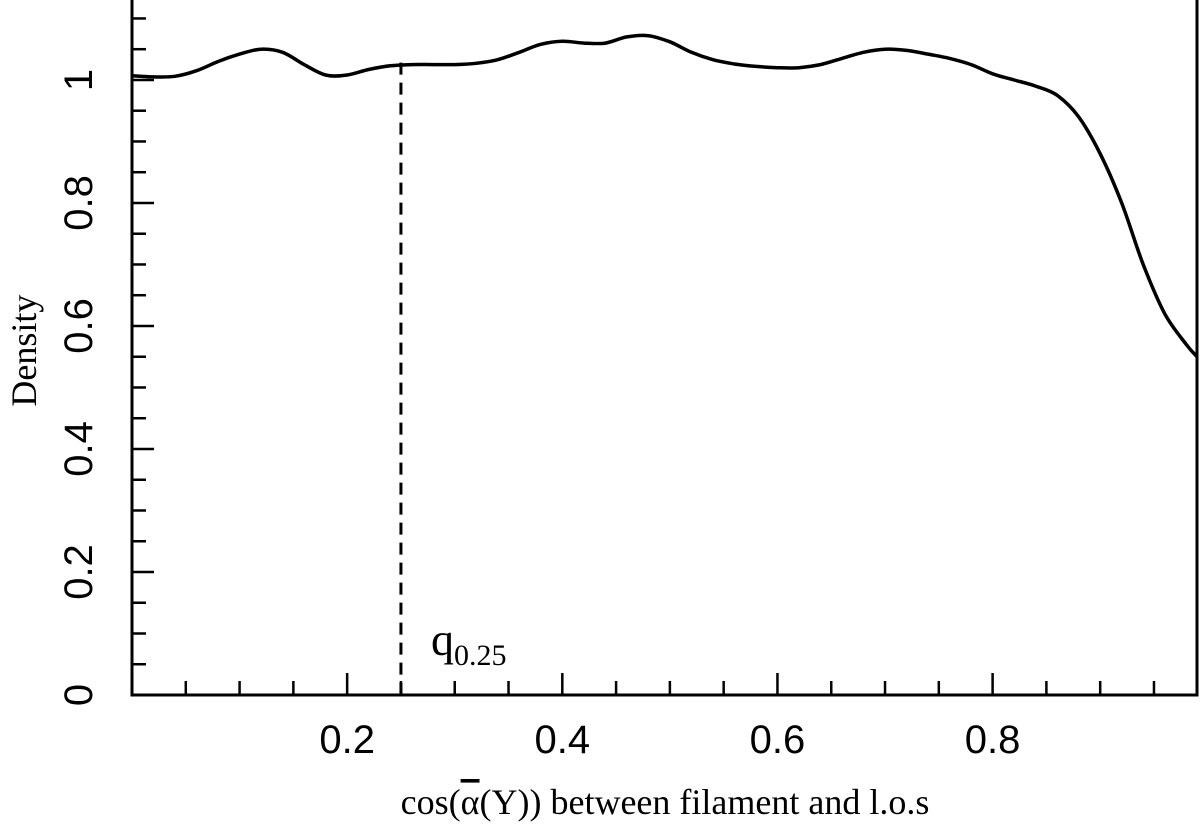  Describe the element at coordinates (347, 740) in the screenshot. I see `x-tick-label: 0.2` at that location.